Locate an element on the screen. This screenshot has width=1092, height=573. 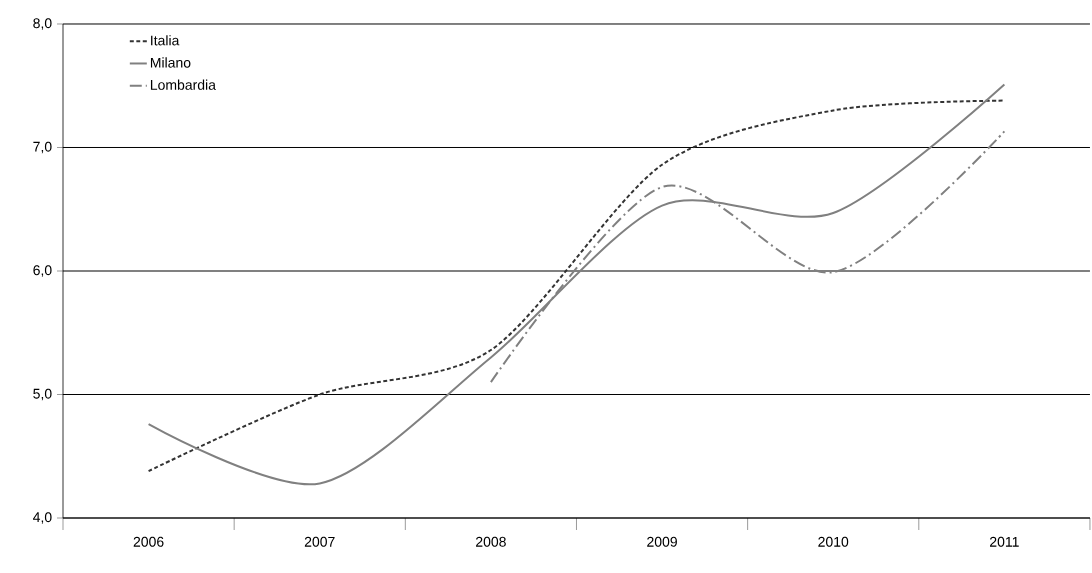
y-tick-label: 6,0 is located at coordinates (42, 271).